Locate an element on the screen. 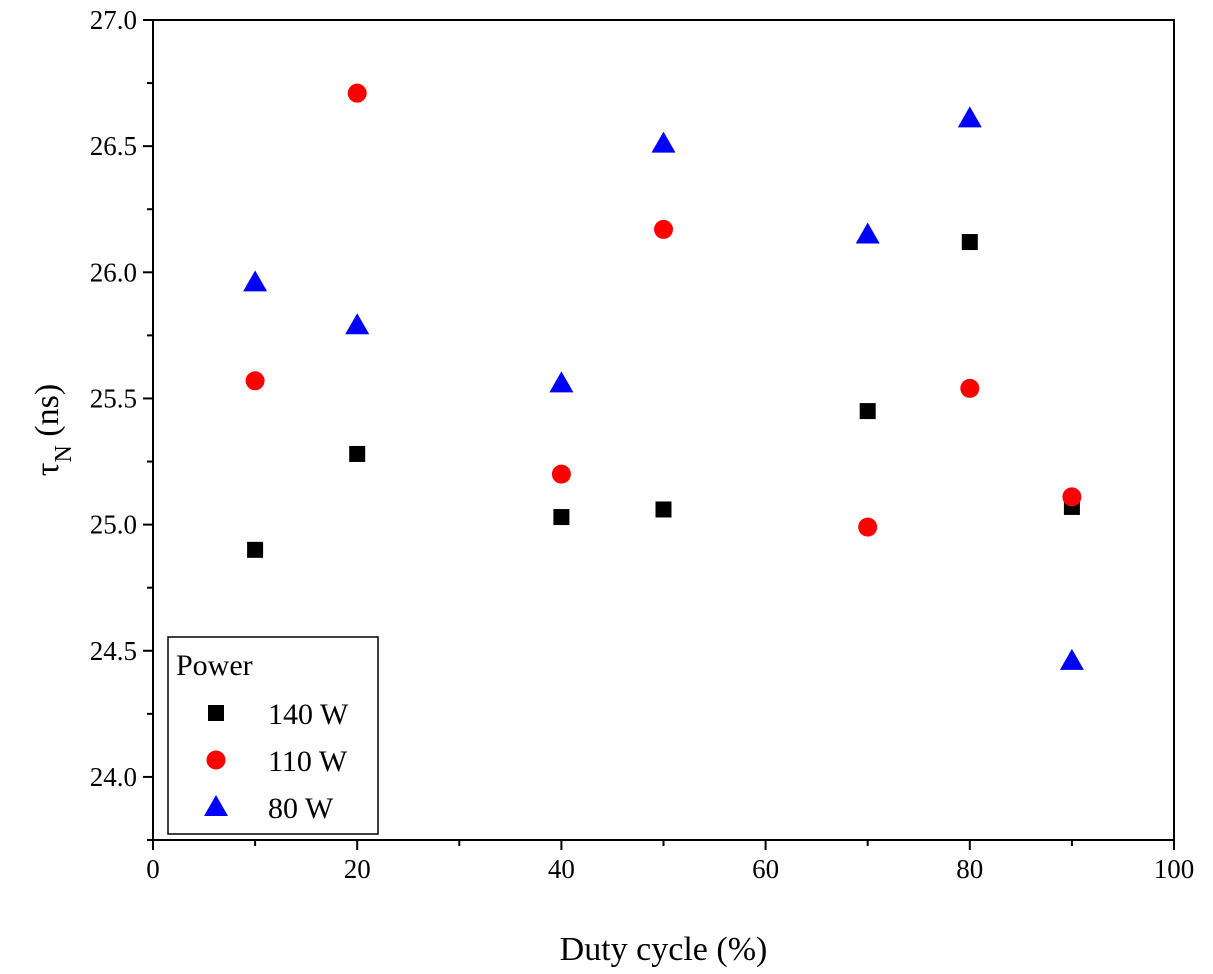 The height and width of the screenshot is (974, 1213). y-tick-label: 25.0 is located at coordinates (113, 525).